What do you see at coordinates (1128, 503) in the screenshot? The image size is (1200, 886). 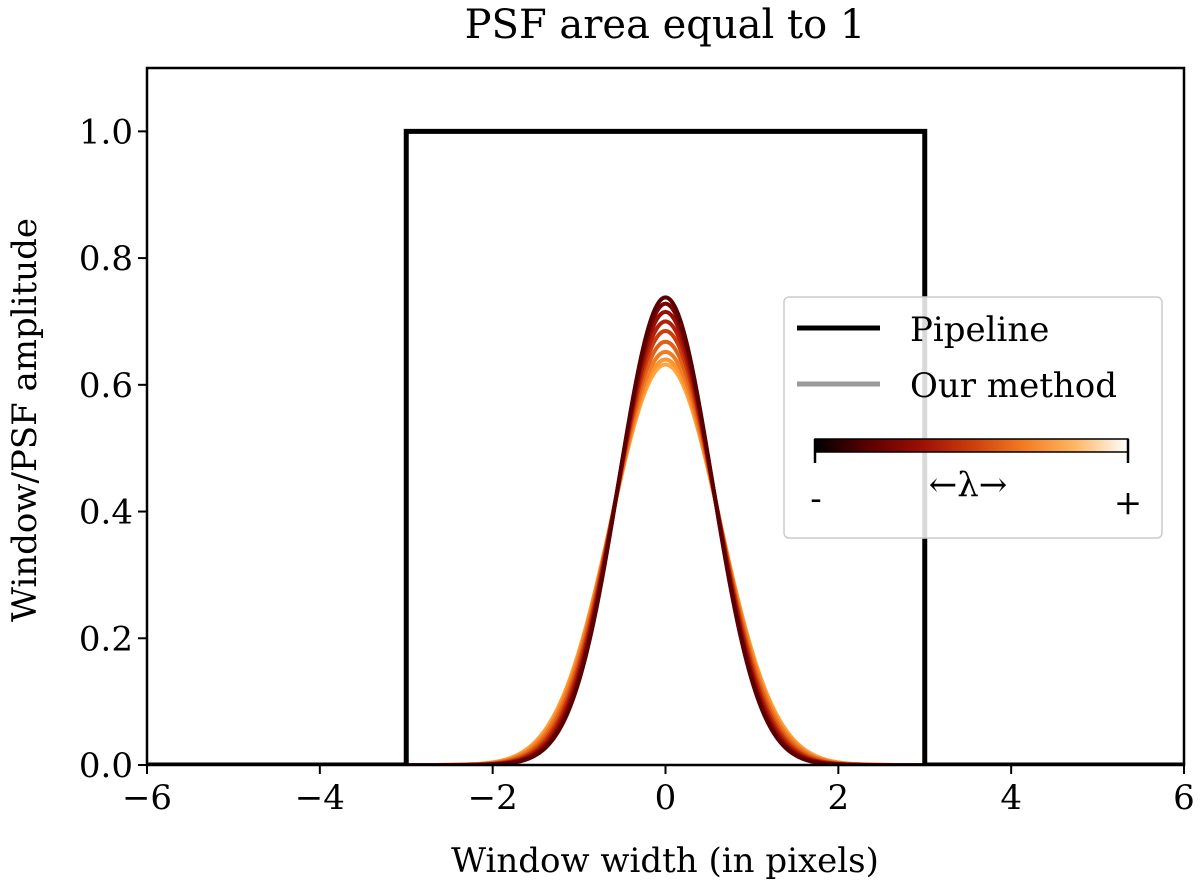 I see `colorbar-max-label: +` at bounding box center [1128, 503].